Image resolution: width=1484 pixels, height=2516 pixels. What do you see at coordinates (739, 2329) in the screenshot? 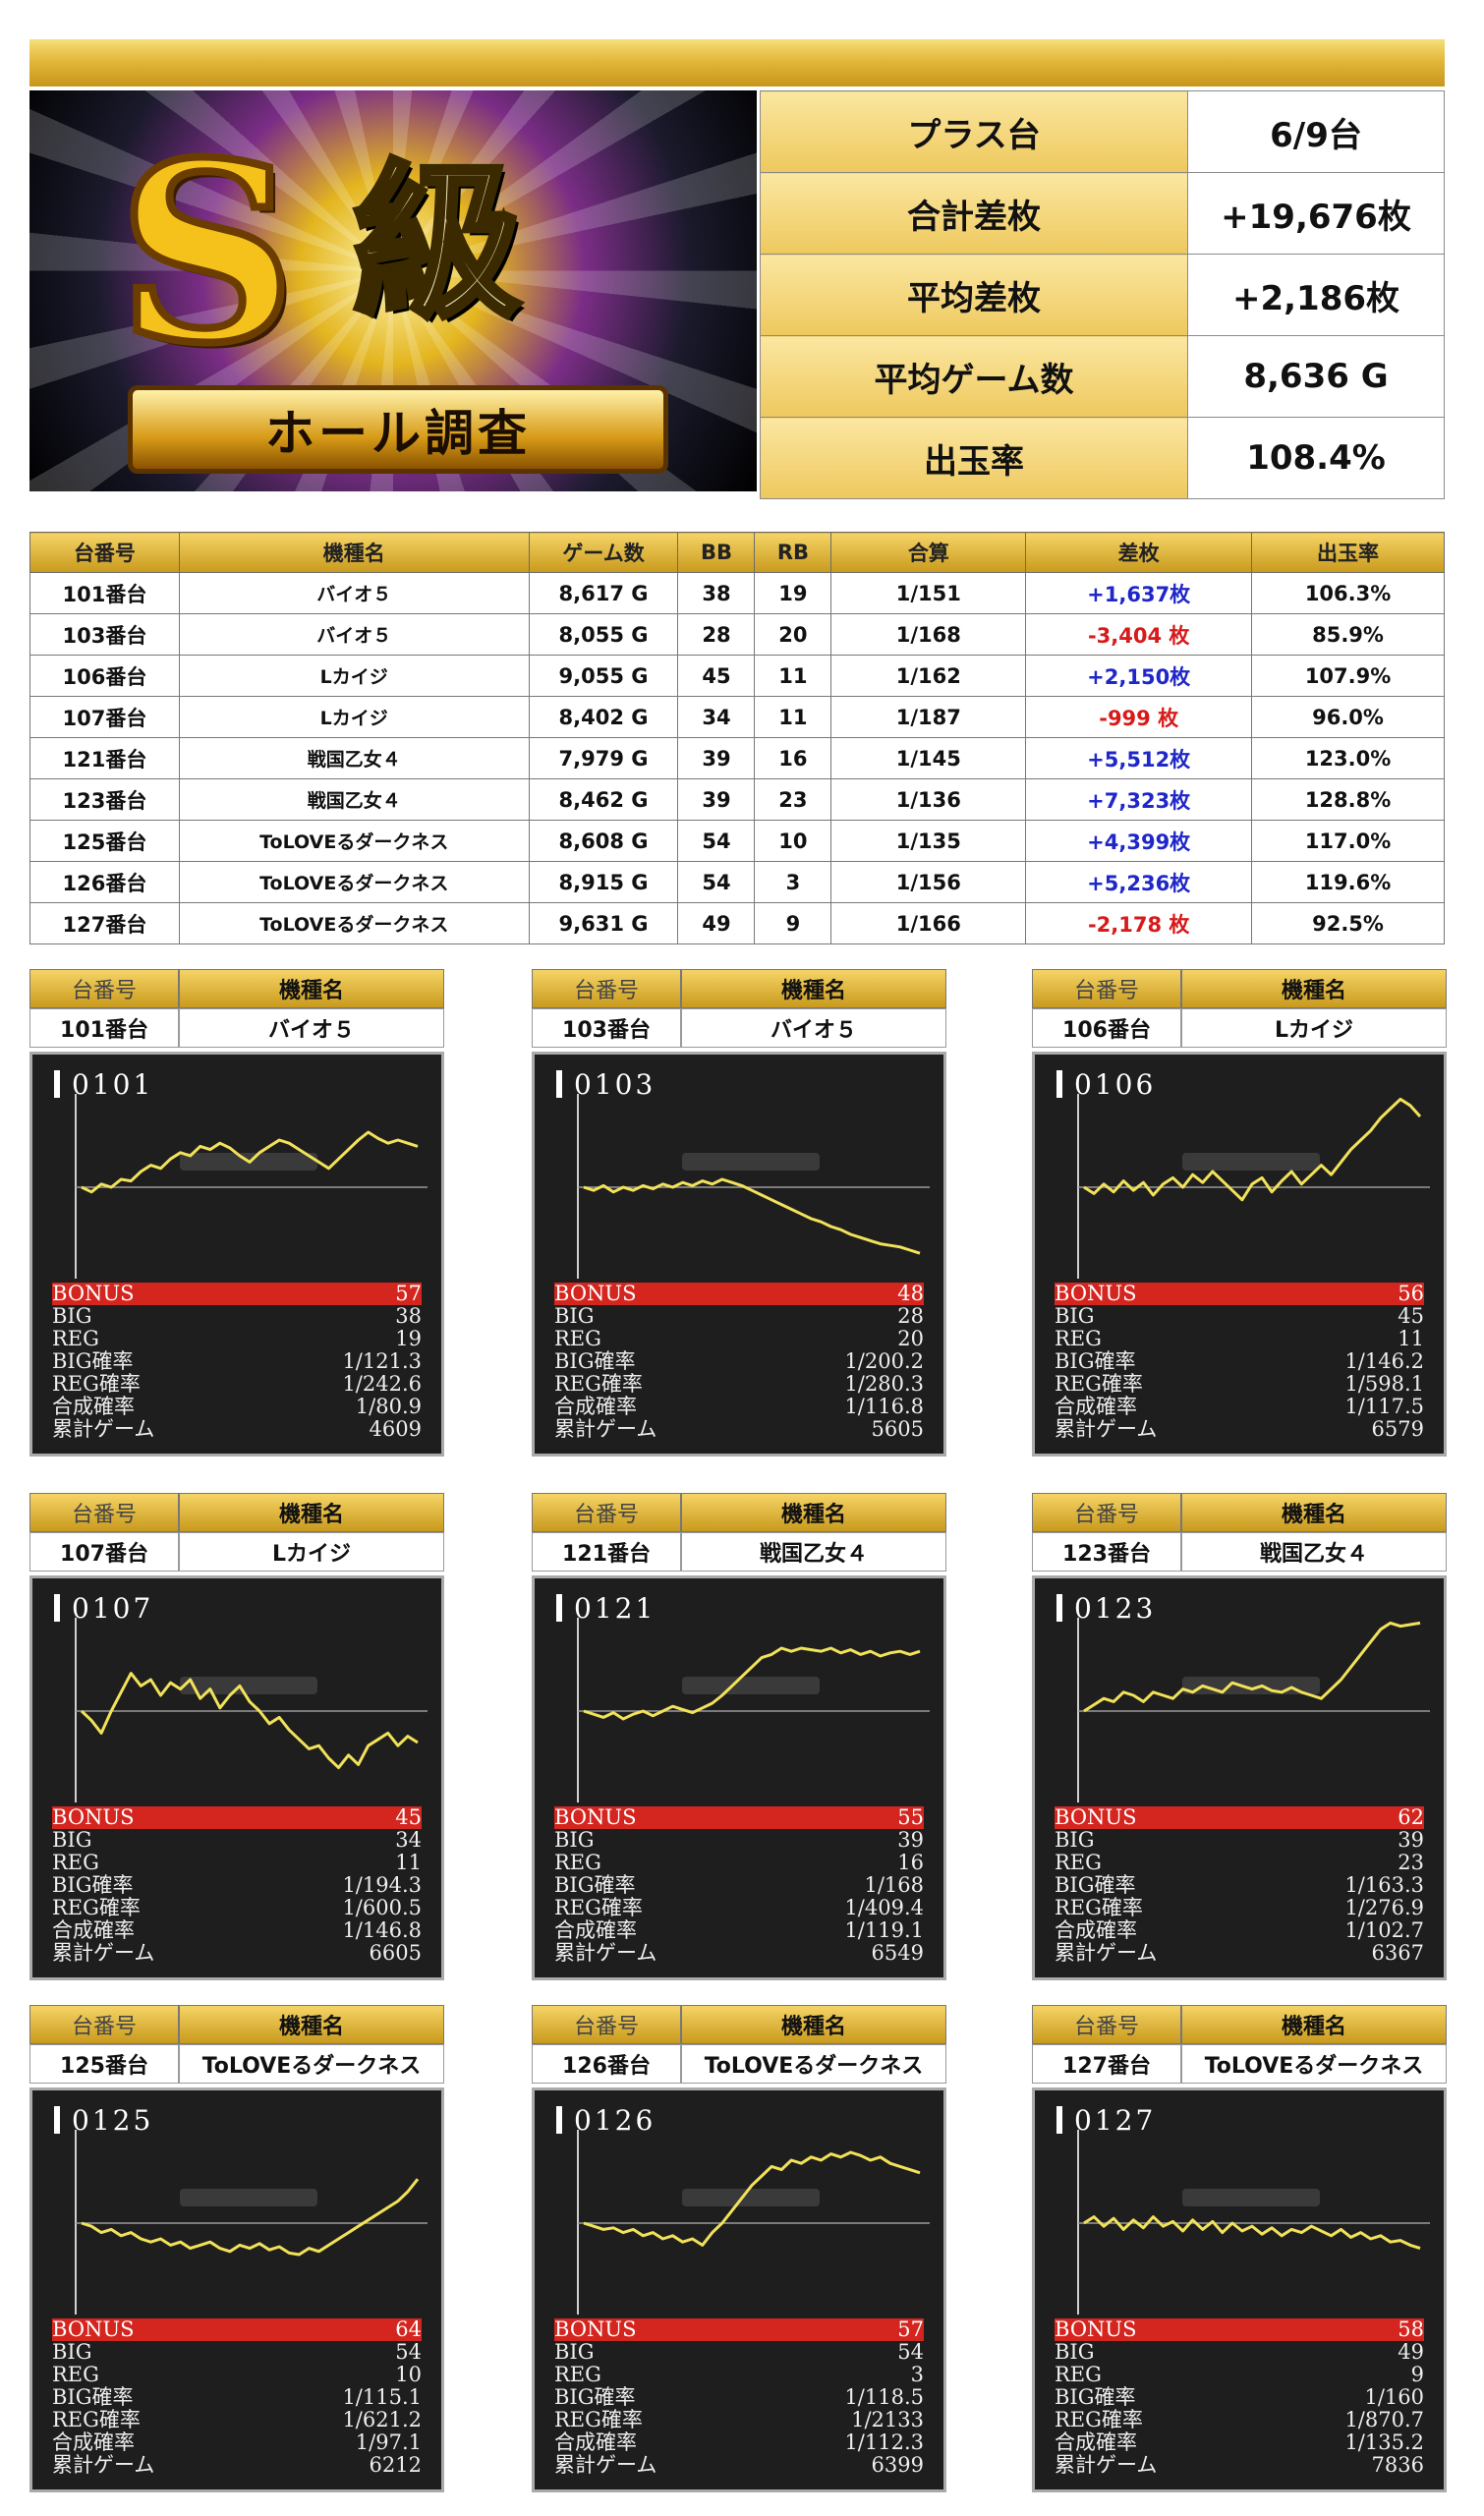
I see `stat-bonus: BONUS 57` at bounding box center [739, 2329].